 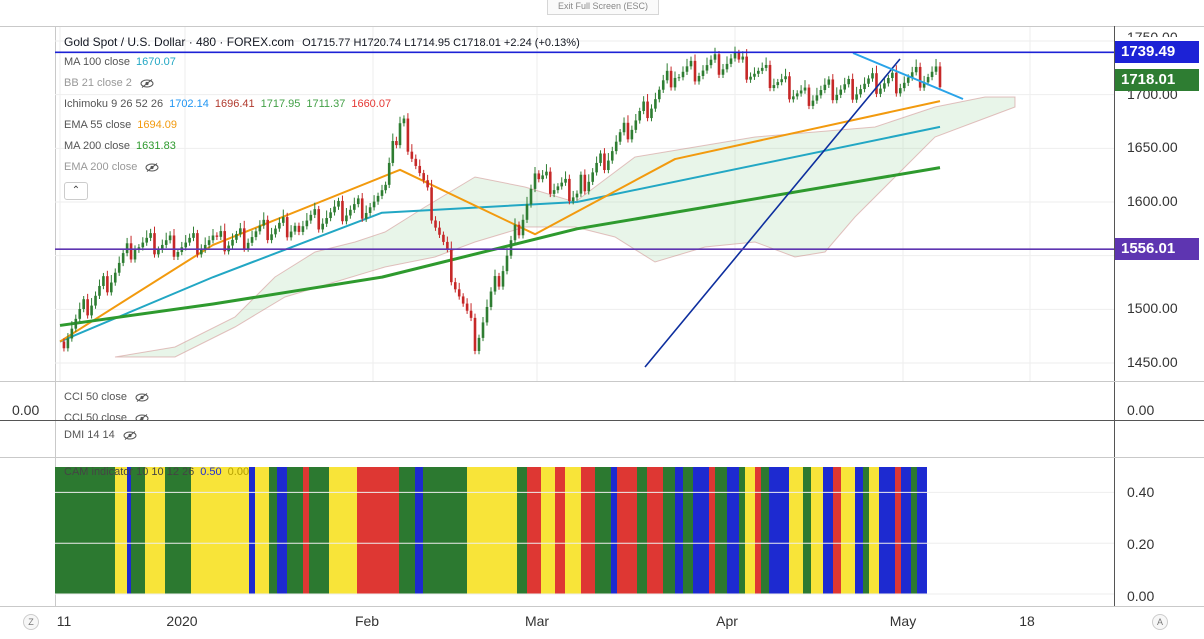 I want to click on price-tick: 1600.00, so click(x=1152, y=201).